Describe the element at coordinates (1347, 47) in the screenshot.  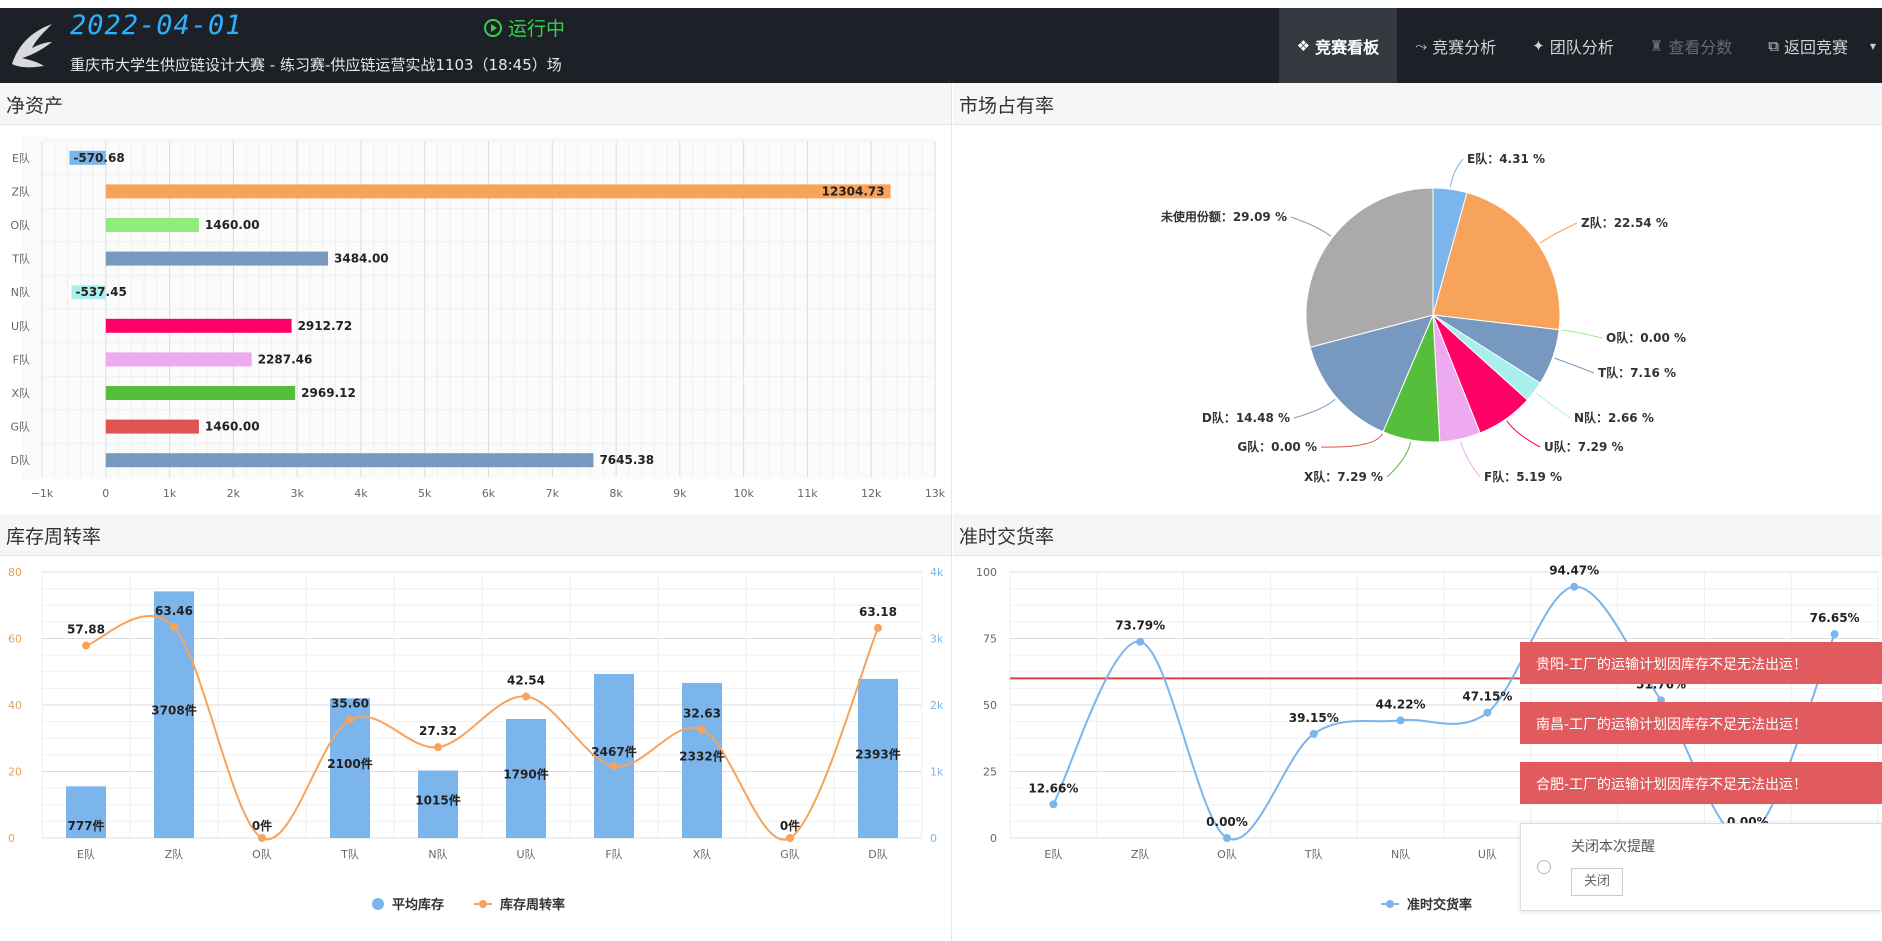
I see `nav-dashboard-label: 竞赛看板` at that location.